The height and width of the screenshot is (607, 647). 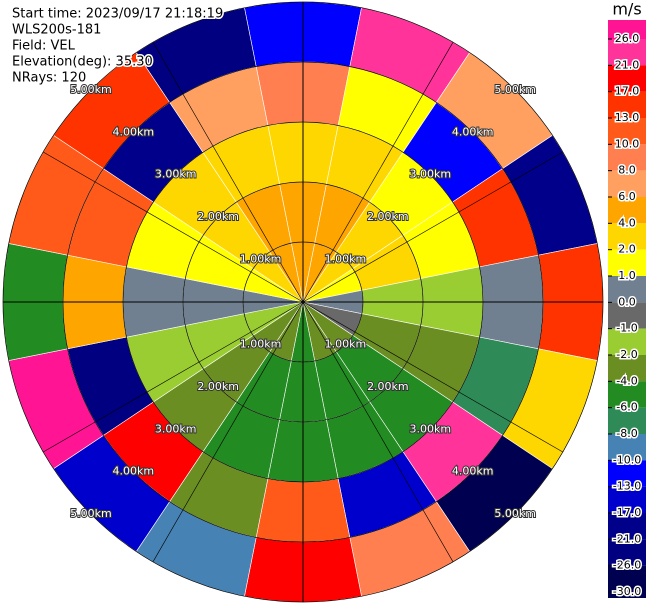 What do you see at coordinates (627, 486) in the screenshot?
I see `colorbar-tick-label: -13.0` at bounding box center [627, 486].